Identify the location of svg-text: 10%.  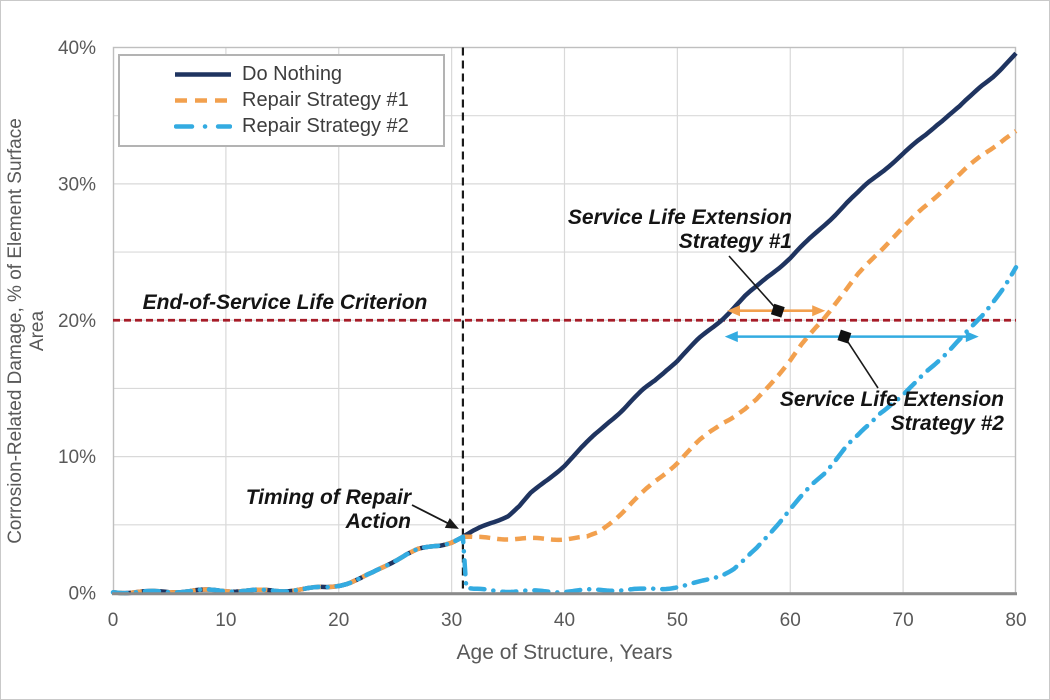
(77, 457).